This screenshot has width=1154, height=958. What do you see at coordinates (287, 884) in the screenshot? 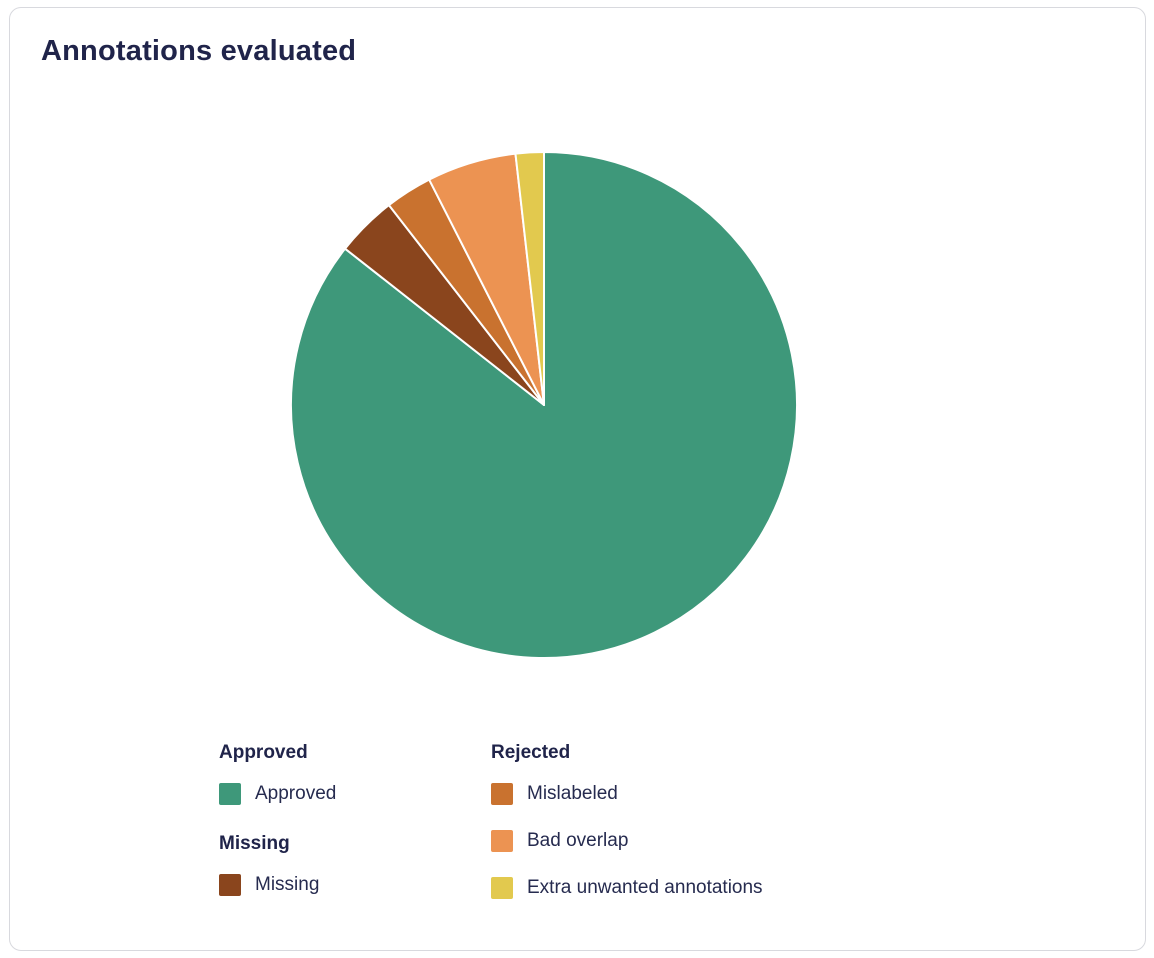
I see `legend-item-label-missing: Missing` at bounding box center [287, 884].